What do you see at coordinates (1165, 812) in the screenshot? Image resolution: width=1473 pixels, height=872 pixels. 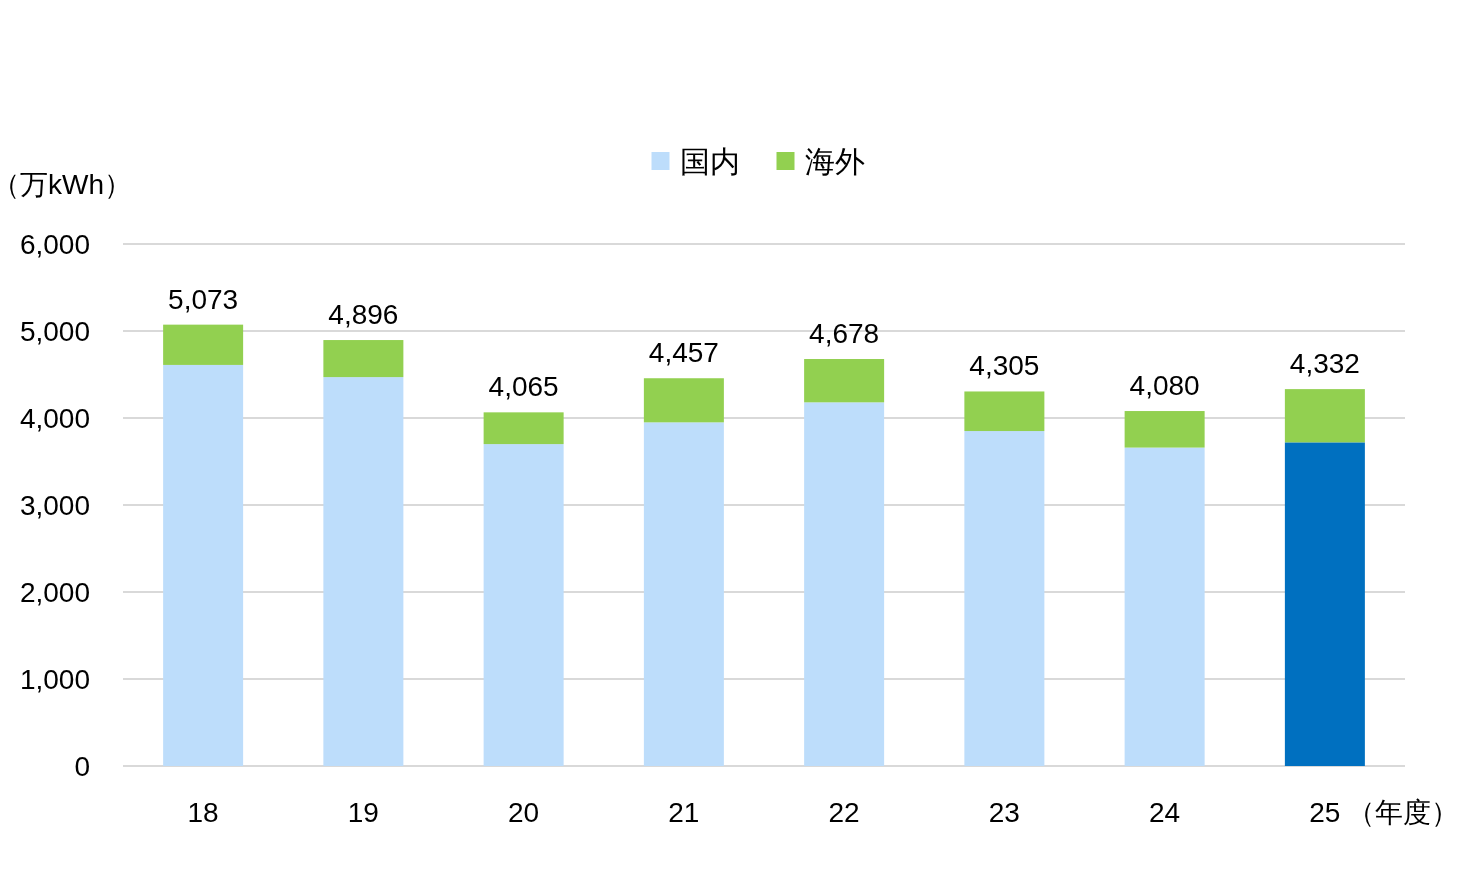 I see `x-tick-label: 24` at bounding box center [1165, 812].